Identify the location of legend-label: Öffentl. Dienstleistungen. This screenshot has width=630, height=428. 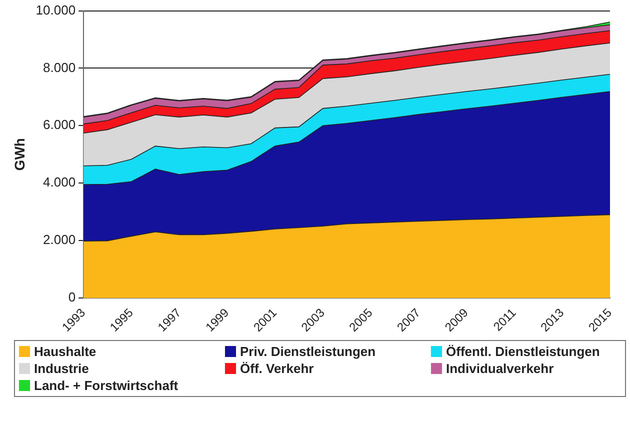
(523, 351).